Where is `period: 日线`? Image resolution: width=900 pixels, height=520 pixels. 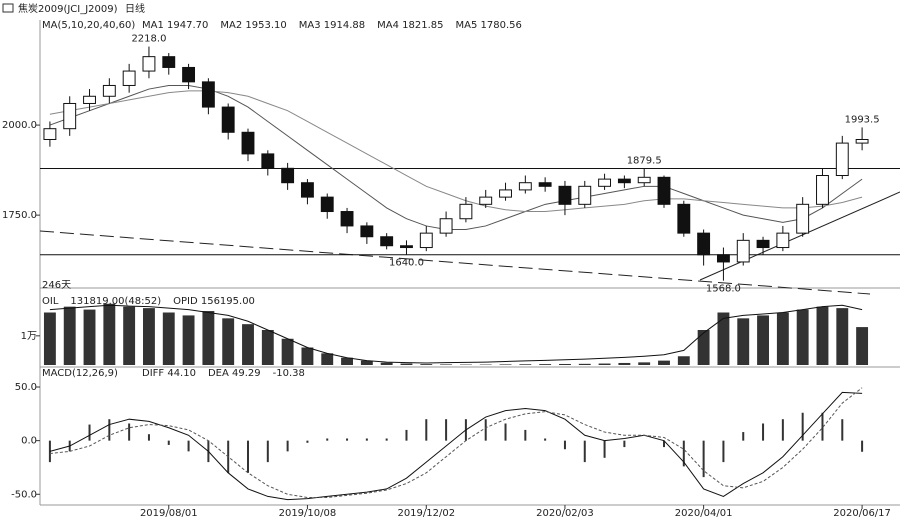
period: 日线 is located at coordinates (135, 8).